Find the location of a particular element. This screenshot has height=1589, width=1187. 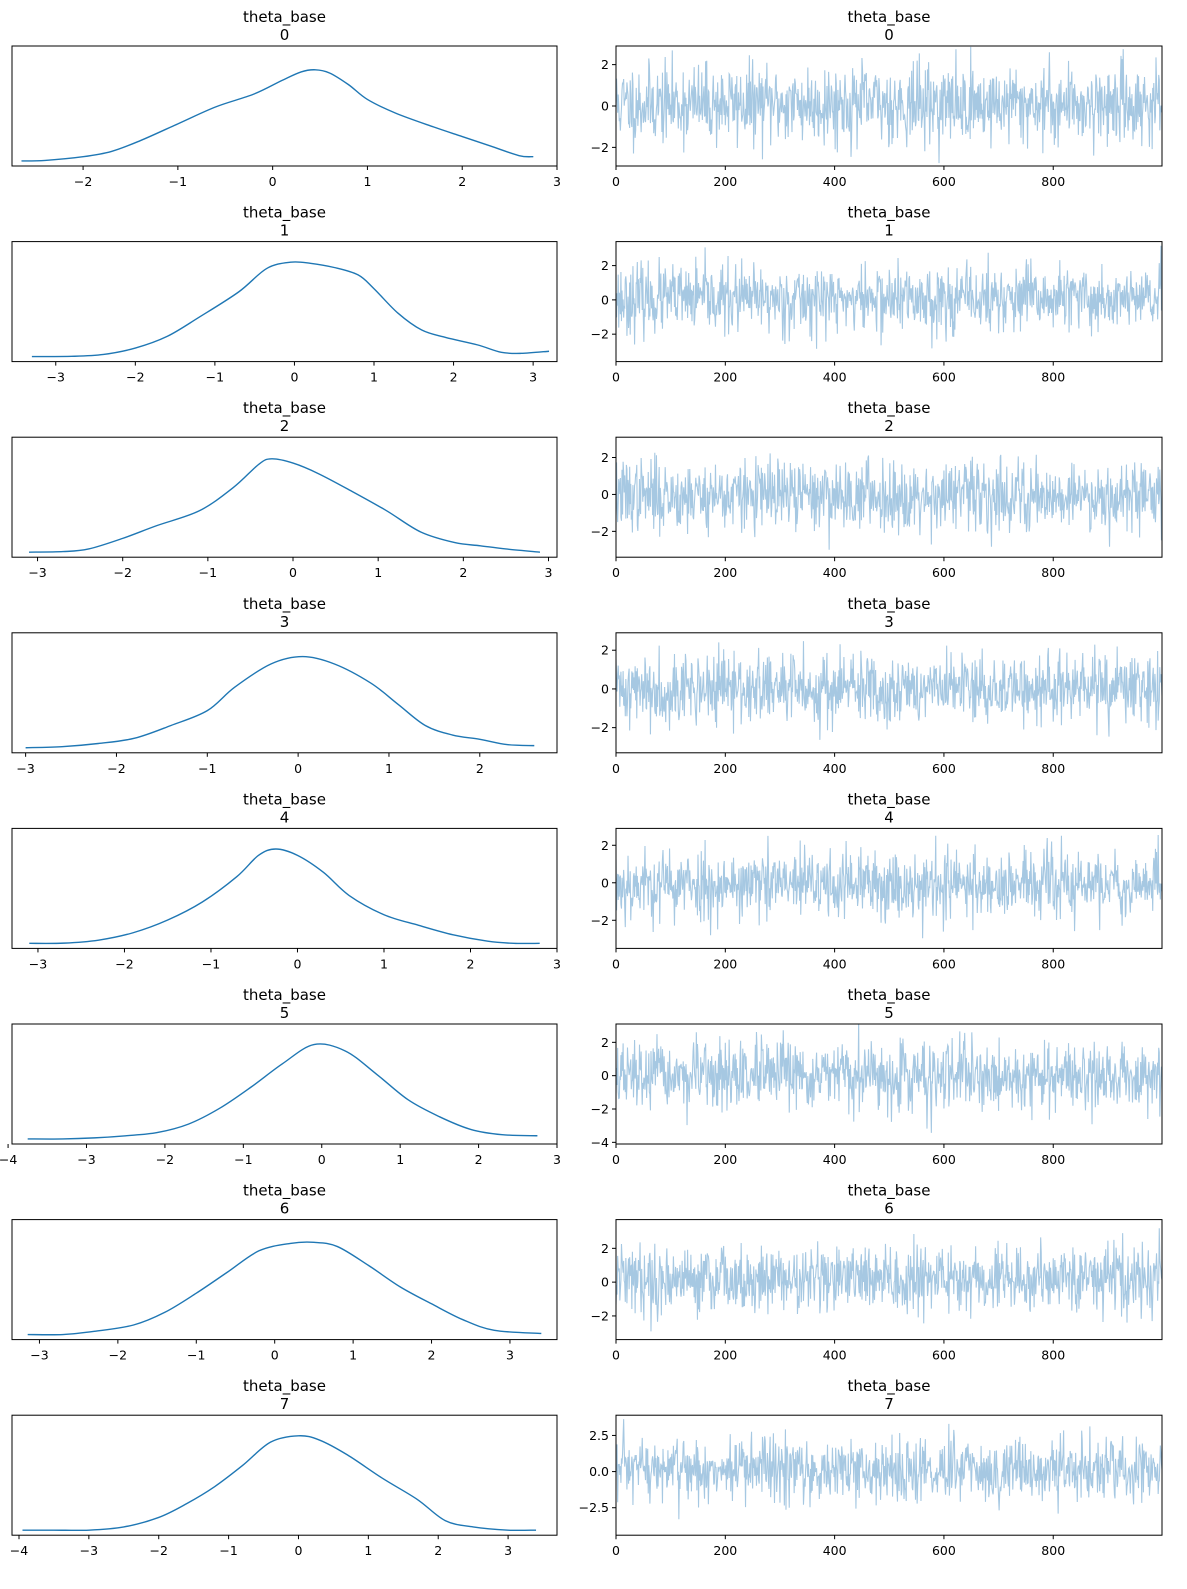

panel-subtitle: 3 is located at coordinates (889, 622).